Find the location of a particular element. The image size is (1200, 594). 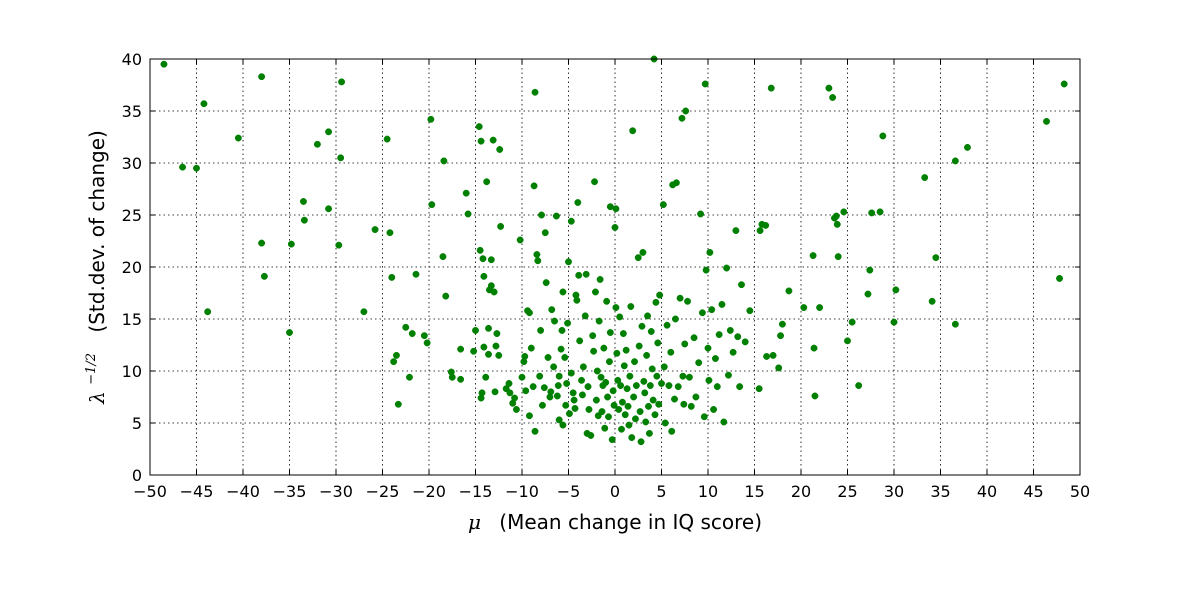

x-tick-label: −5 is located at coordinates (569, 491).